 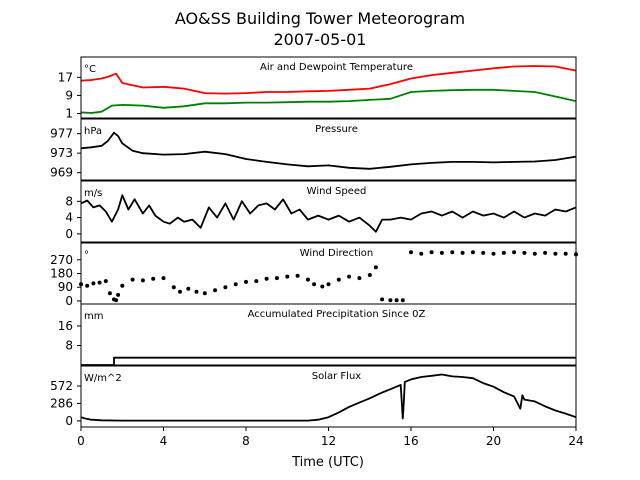 What do you see at coordinates (164, 441) in the screenshot?
I see `x-tick-label: 4` at bounding box center [164, 441].